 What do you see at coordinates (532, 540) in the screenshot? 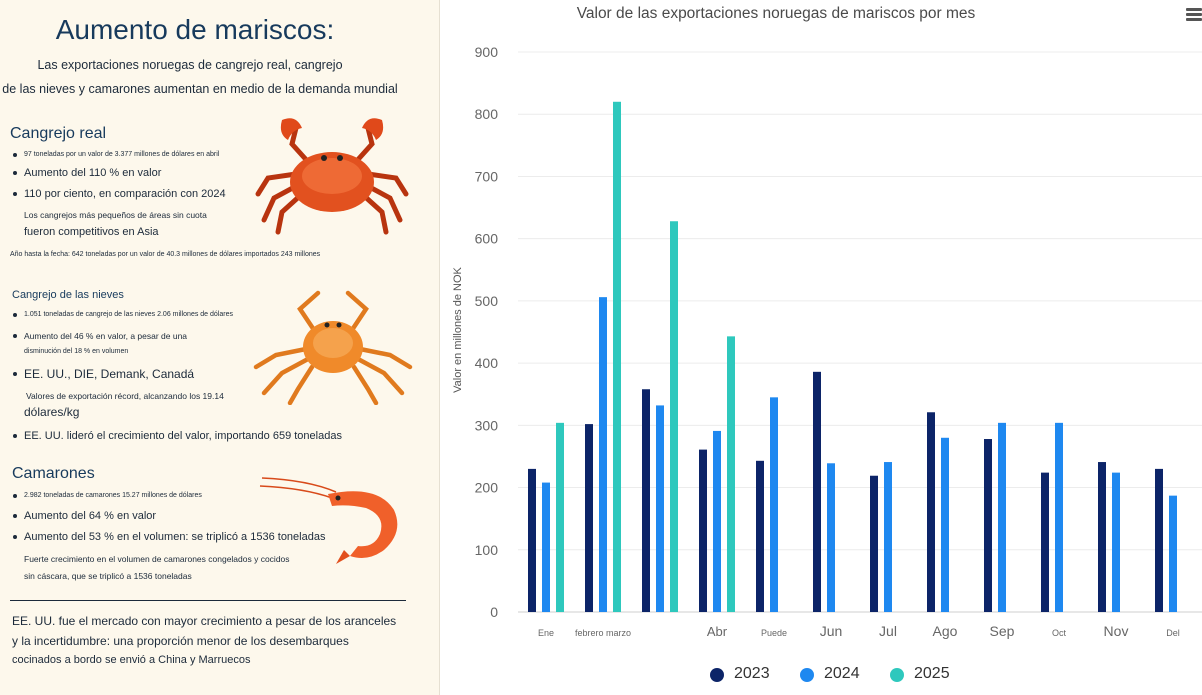
I see `bar-2023-Ene` at bounding box center [532, 540].